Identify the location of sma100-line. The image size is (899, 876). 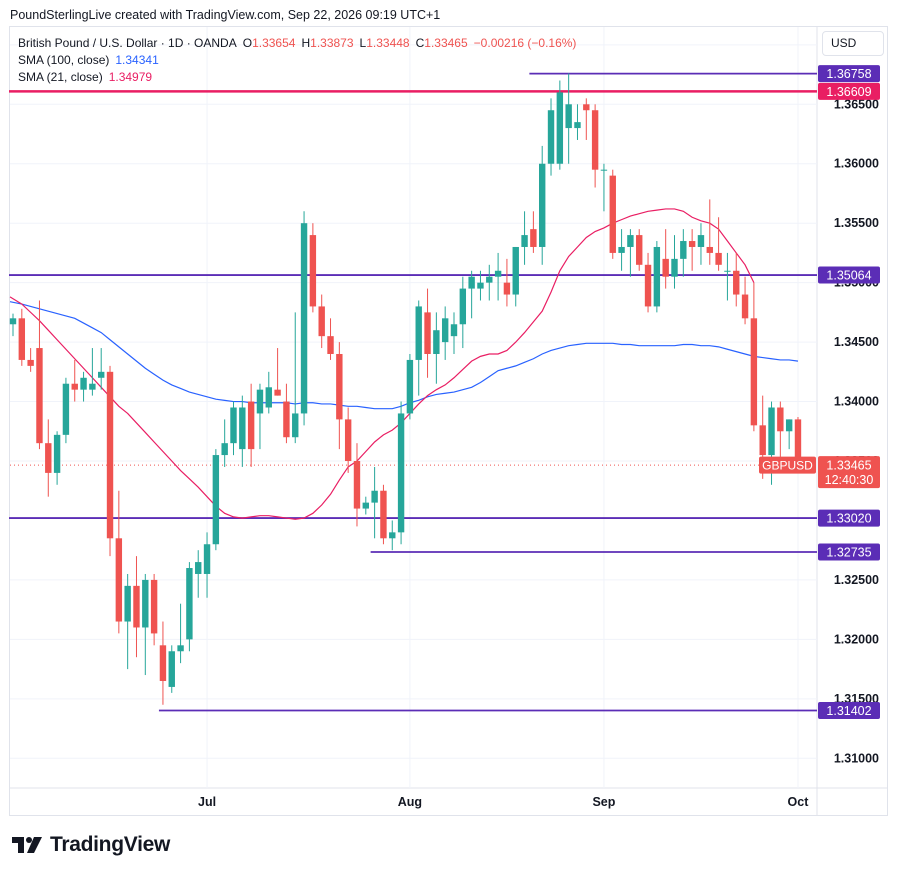
(404, 355).